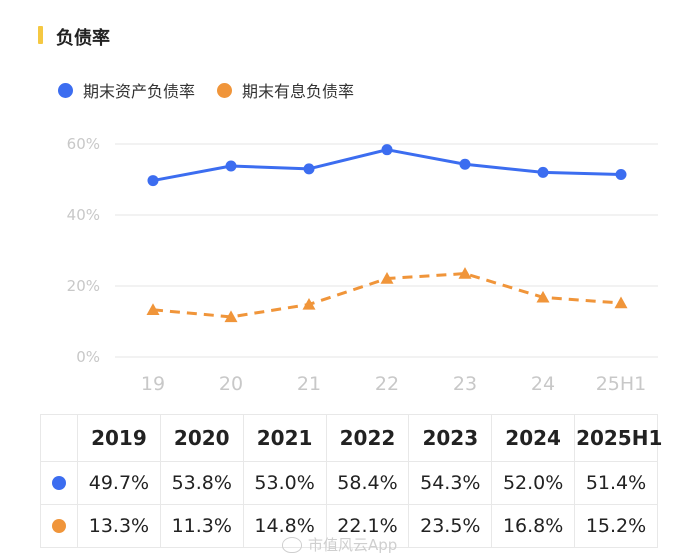  I want to click on table-cell: 11.3%, so click(201, 526).